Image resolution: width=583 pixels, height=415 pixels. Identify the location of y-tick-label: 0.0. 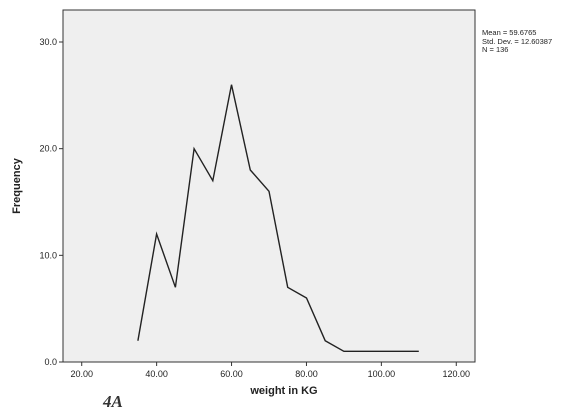
(50, 362).